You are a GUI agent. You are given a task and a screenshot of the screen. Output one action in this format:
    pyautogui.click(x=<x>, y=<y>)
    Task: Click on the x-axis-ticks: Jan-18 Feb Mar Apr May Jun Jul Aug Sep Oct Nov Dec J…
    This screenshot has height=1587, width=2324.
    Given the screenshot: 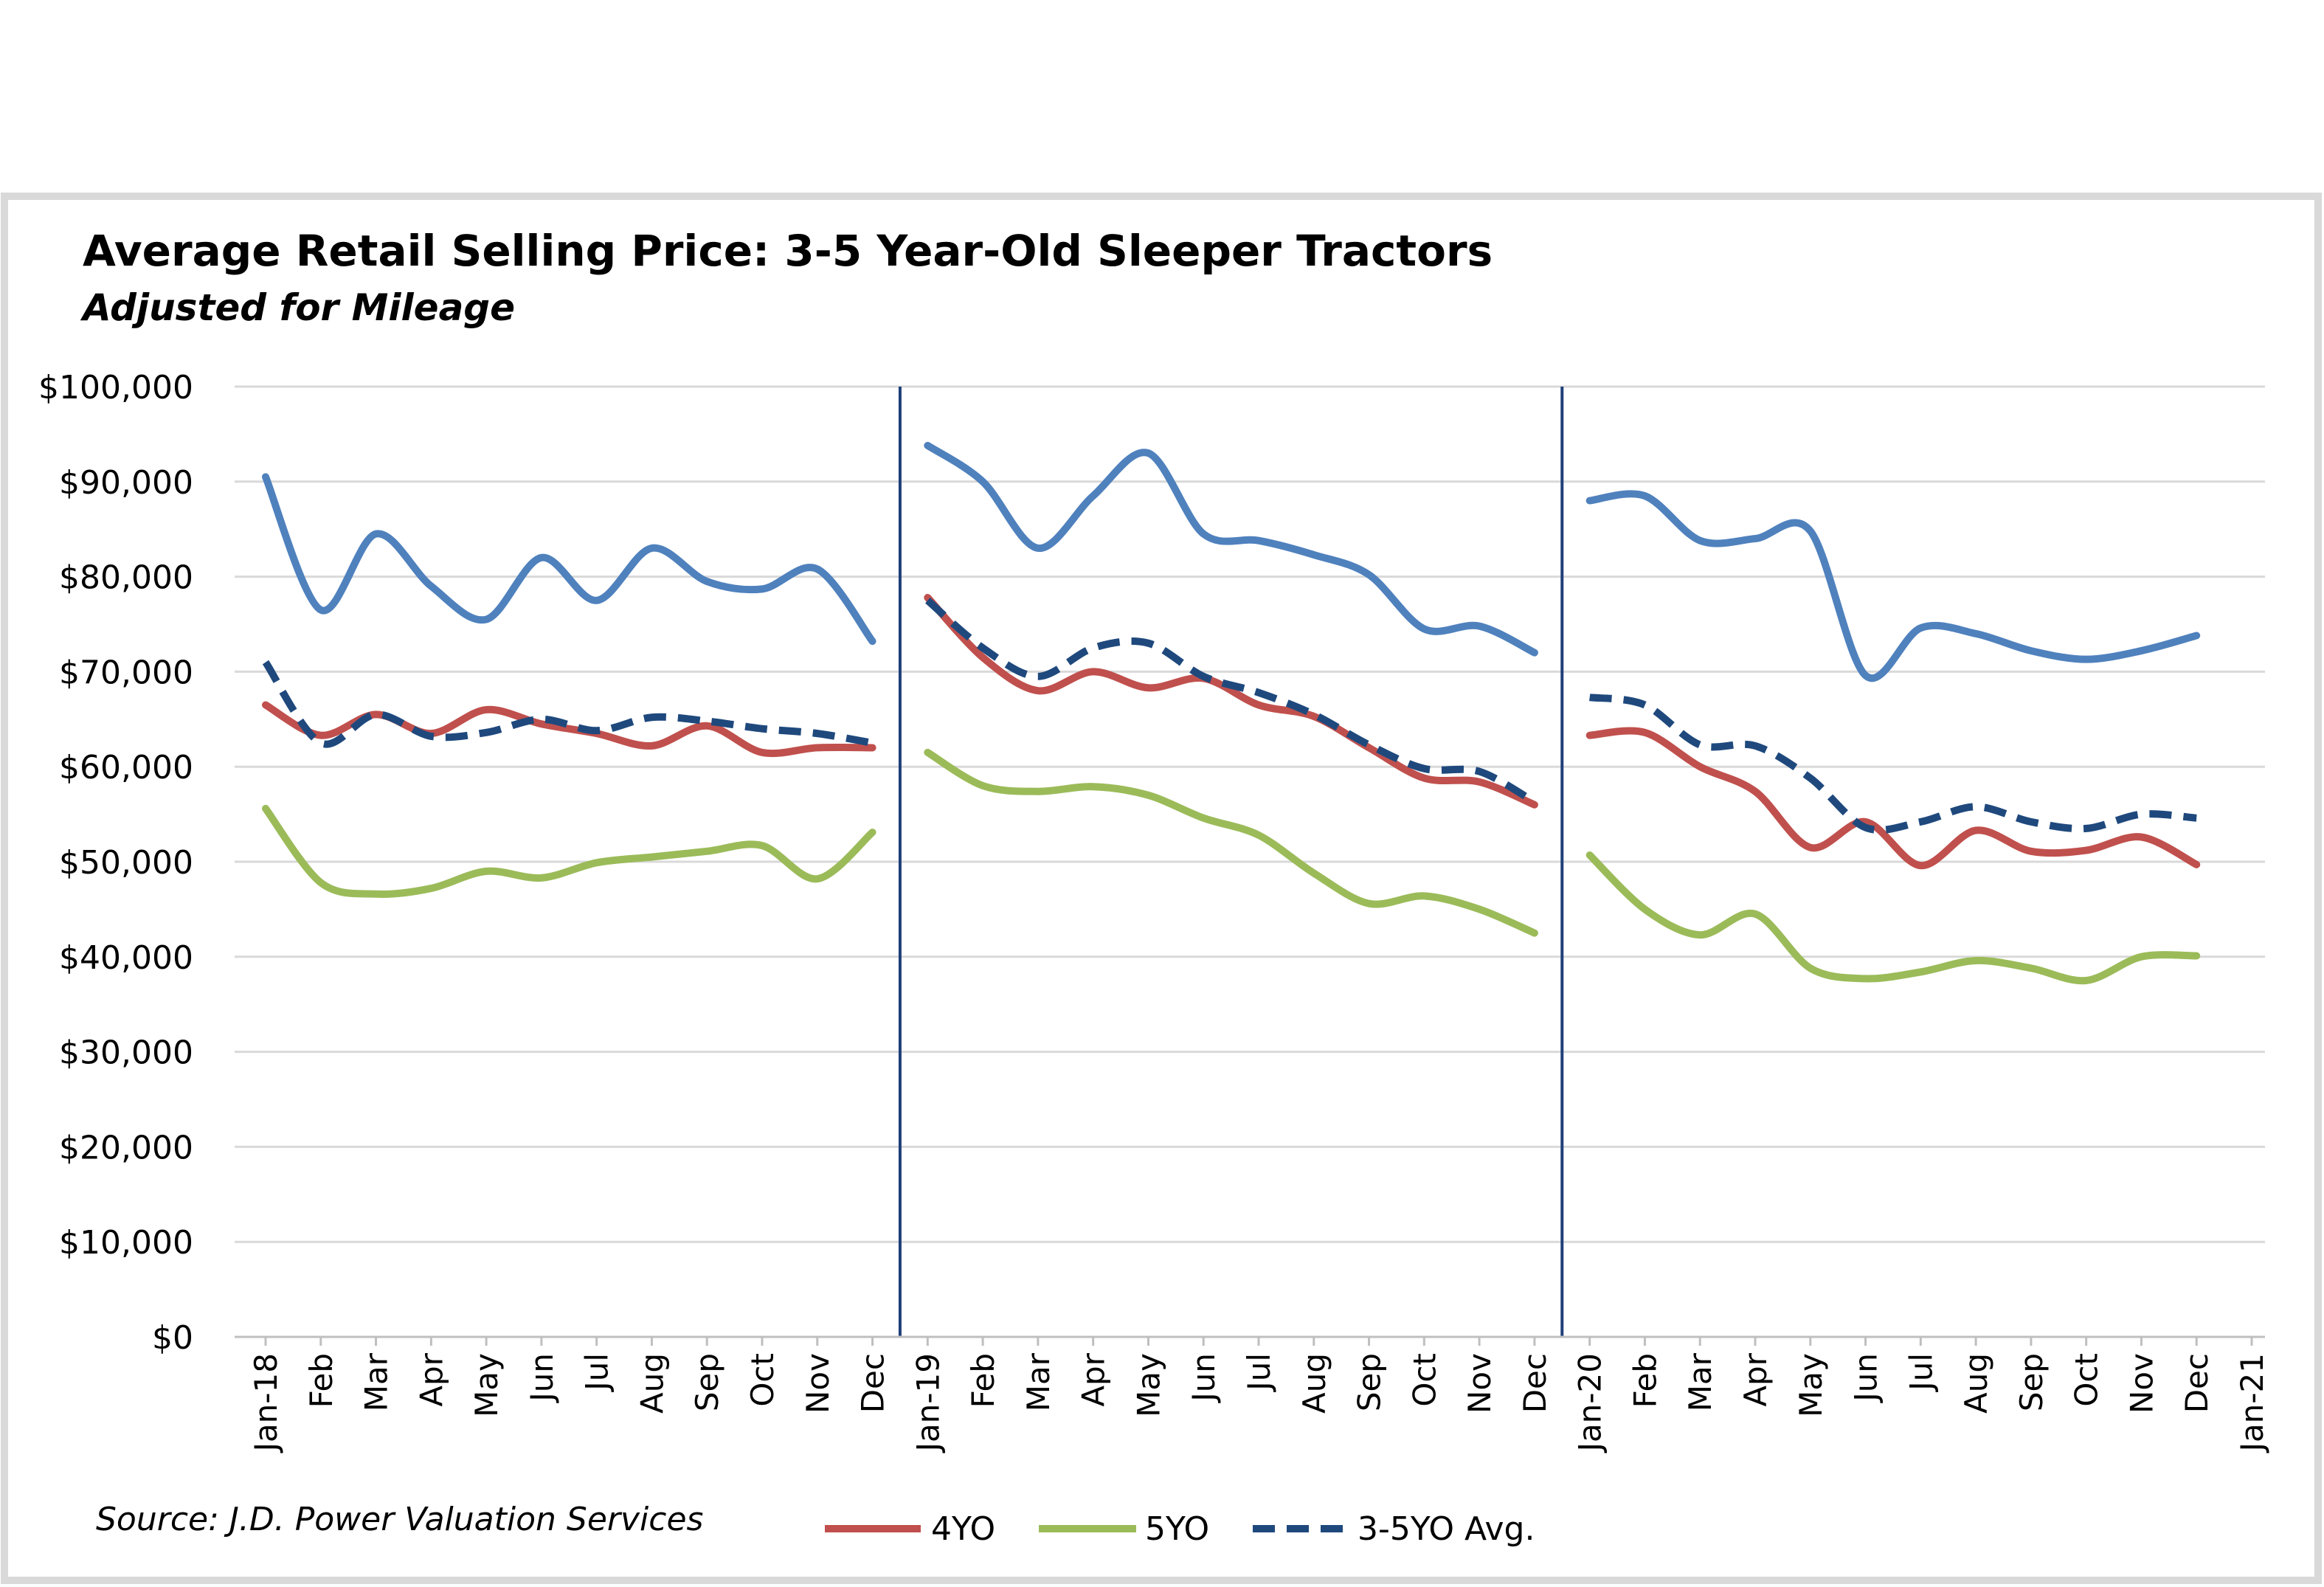 What is the action you would take?
    pyautogui.click(x=1259, y=1395)
    